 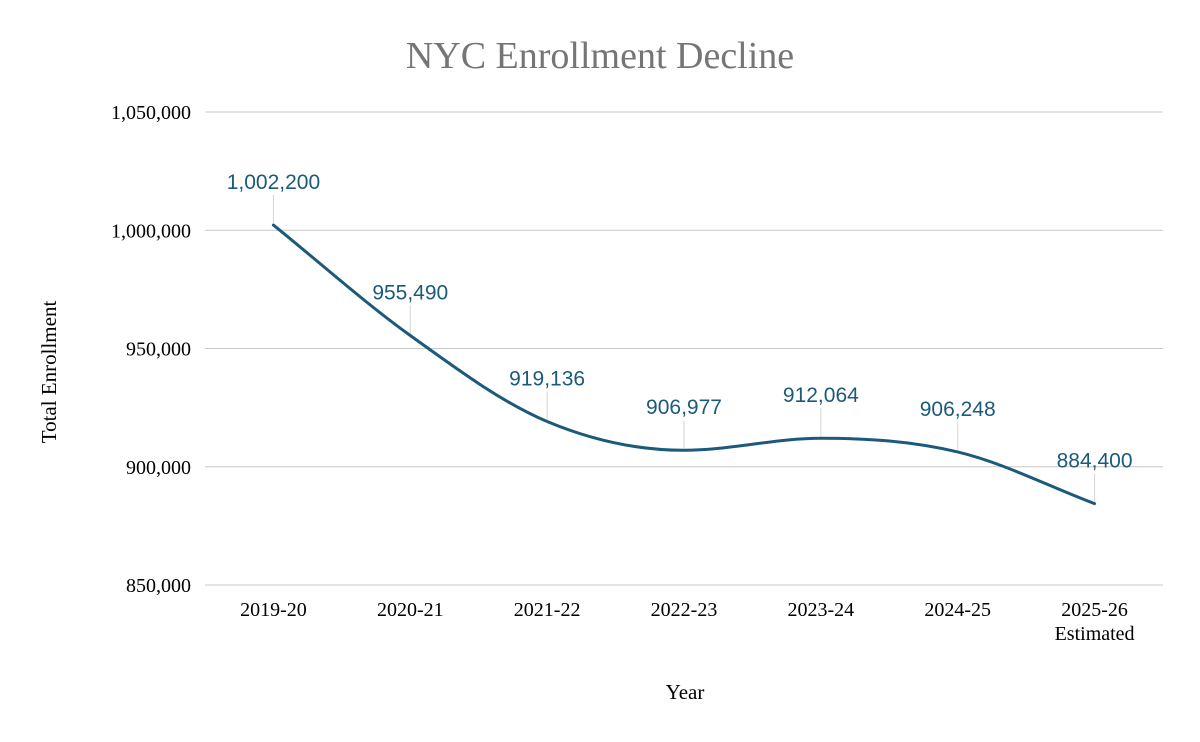 I want to click on data-label: 906,977, so click(x=684, y=407).